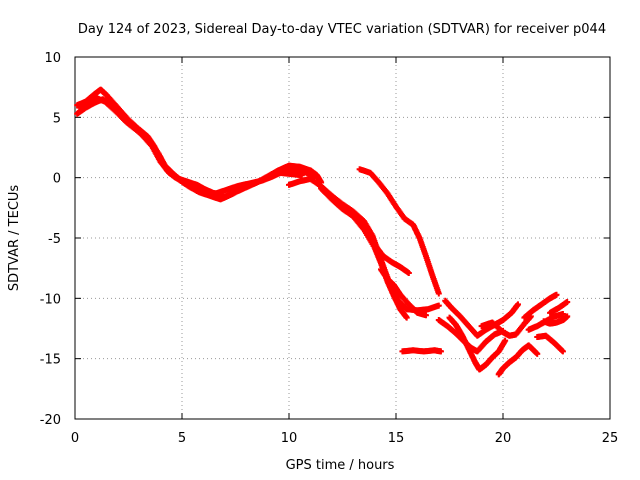 The height and width of the screenshot is (480, 640). Describe the element at coordinates (340, 465) in the screenshot. I see `x-axis-label: GPS time / hours` at that location.